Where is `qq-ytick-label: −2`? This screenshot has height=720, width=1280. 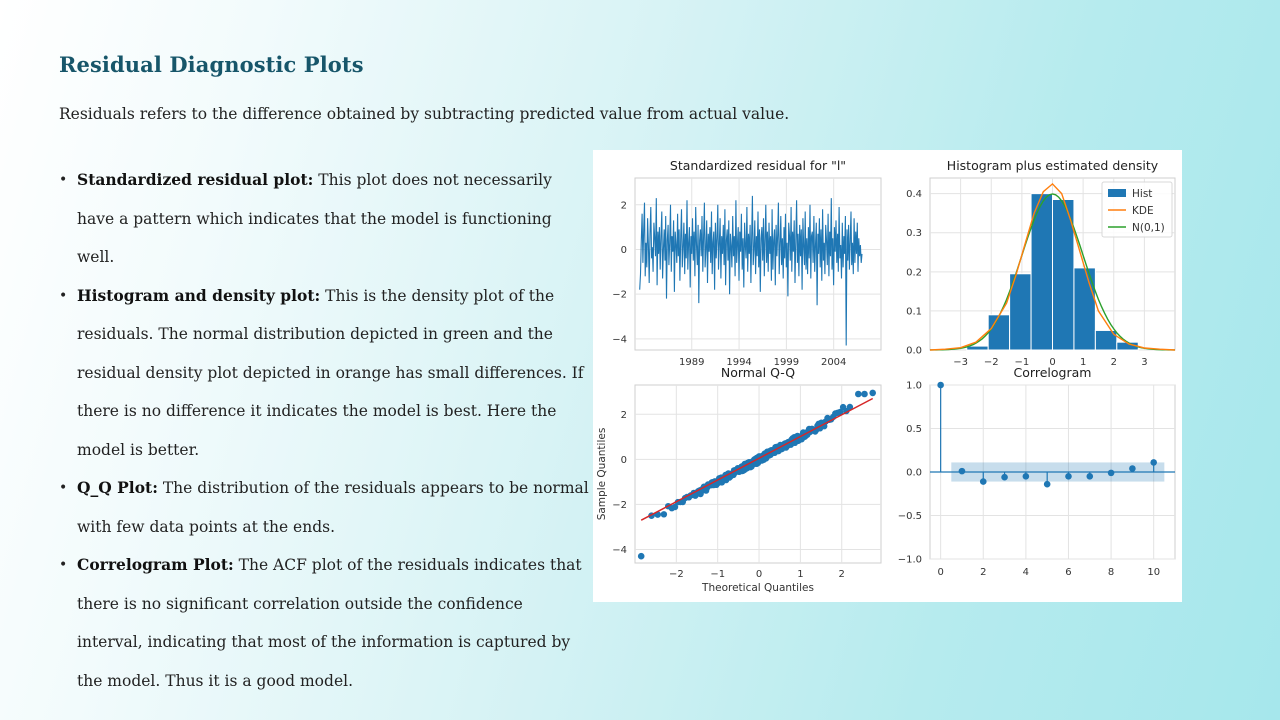
qq-ytick-label: −2 is located at coordinates (619, 505).